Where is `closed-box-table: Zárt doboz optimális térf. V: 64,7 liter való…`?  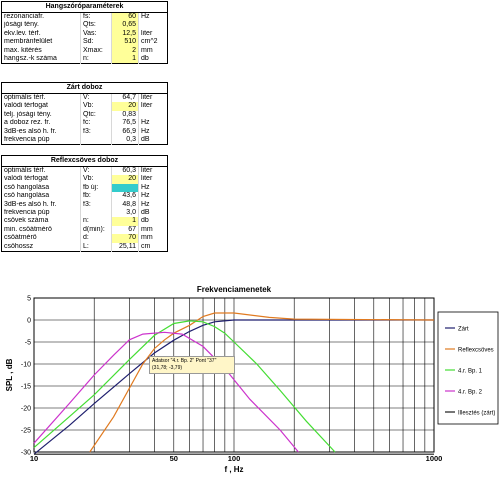 closed-box-table: Zárt doboz optimális térf. V: 64,7 liter való… is located at coordinates (84, 114).